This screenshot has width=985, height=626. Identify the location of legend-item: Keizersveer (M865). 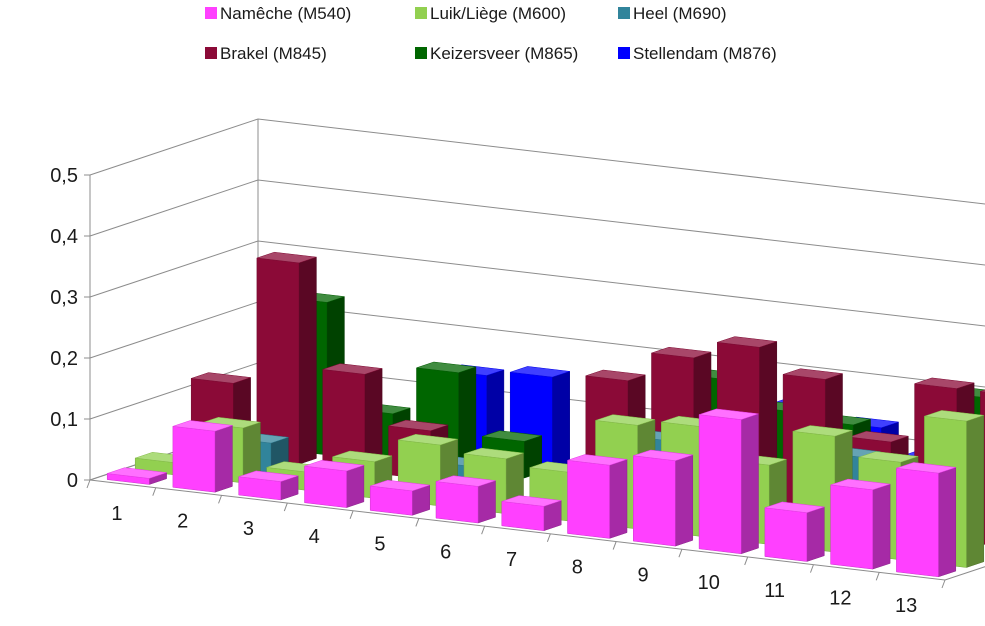
(496, 53).